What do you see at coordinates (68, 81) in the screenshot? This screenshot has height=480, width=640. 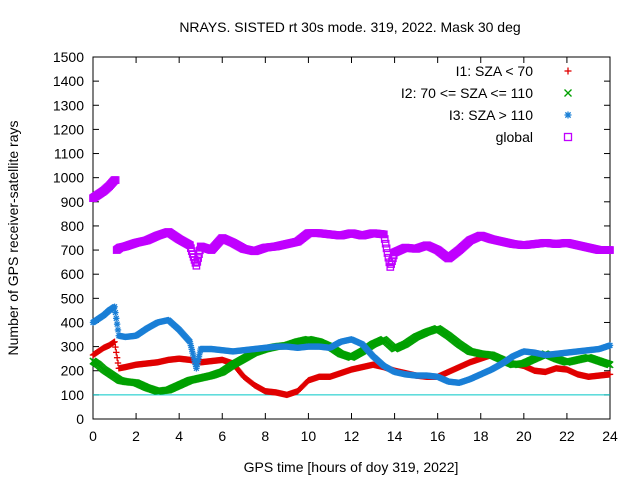 I see `y-tick-label: 1400` at bounding box center [68, 81].